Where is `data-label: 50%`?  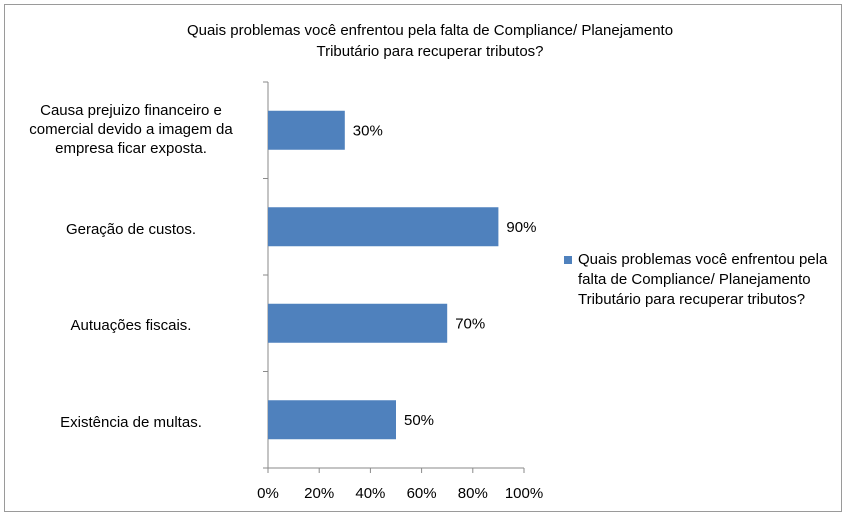 data-label: 50% is located at coordinates (419, 420).